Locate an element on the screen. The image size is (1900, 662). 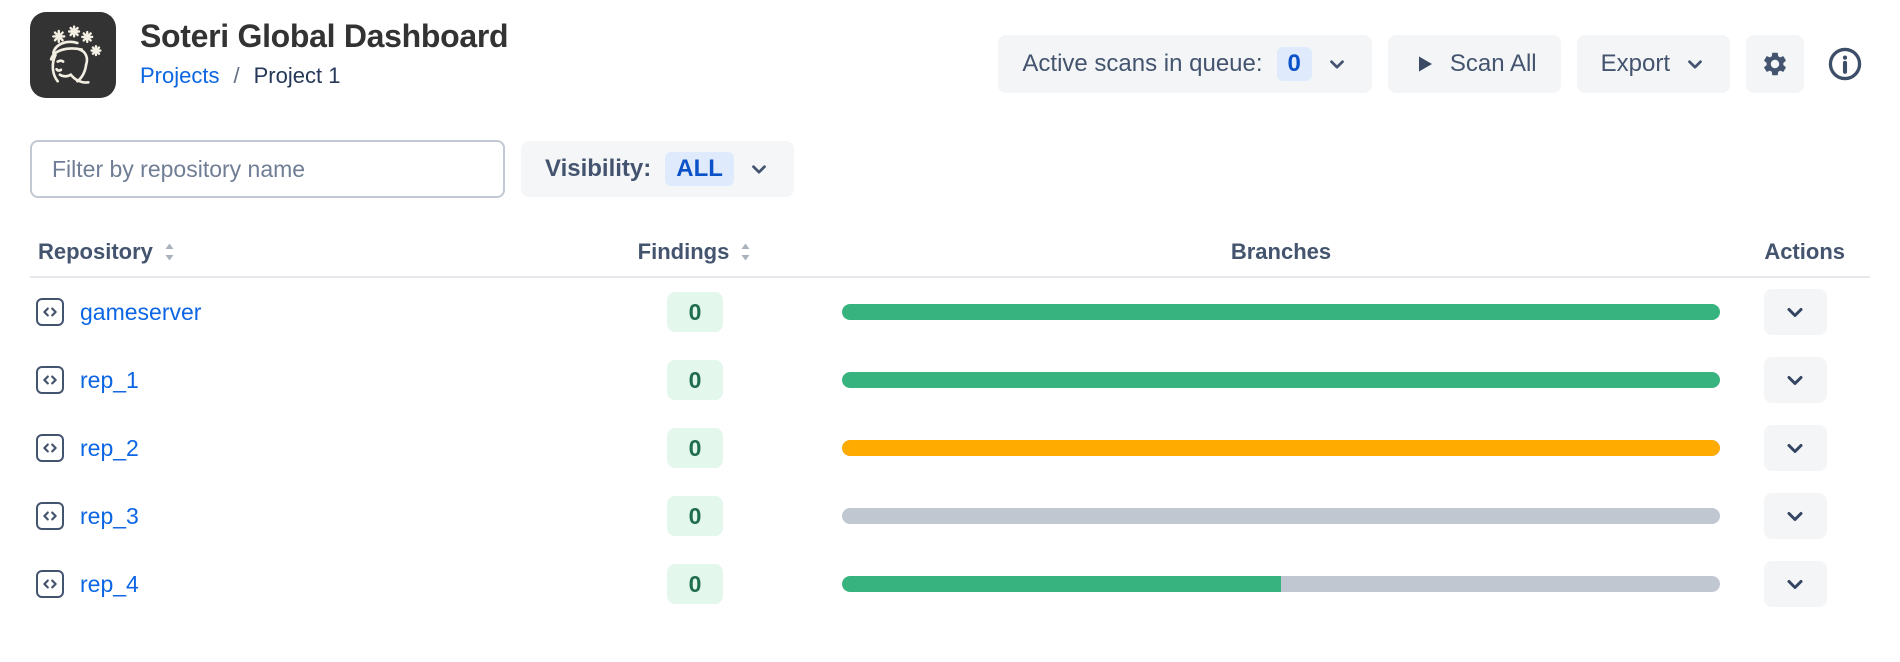
gear-icon is located at coordinates (1775, 64).